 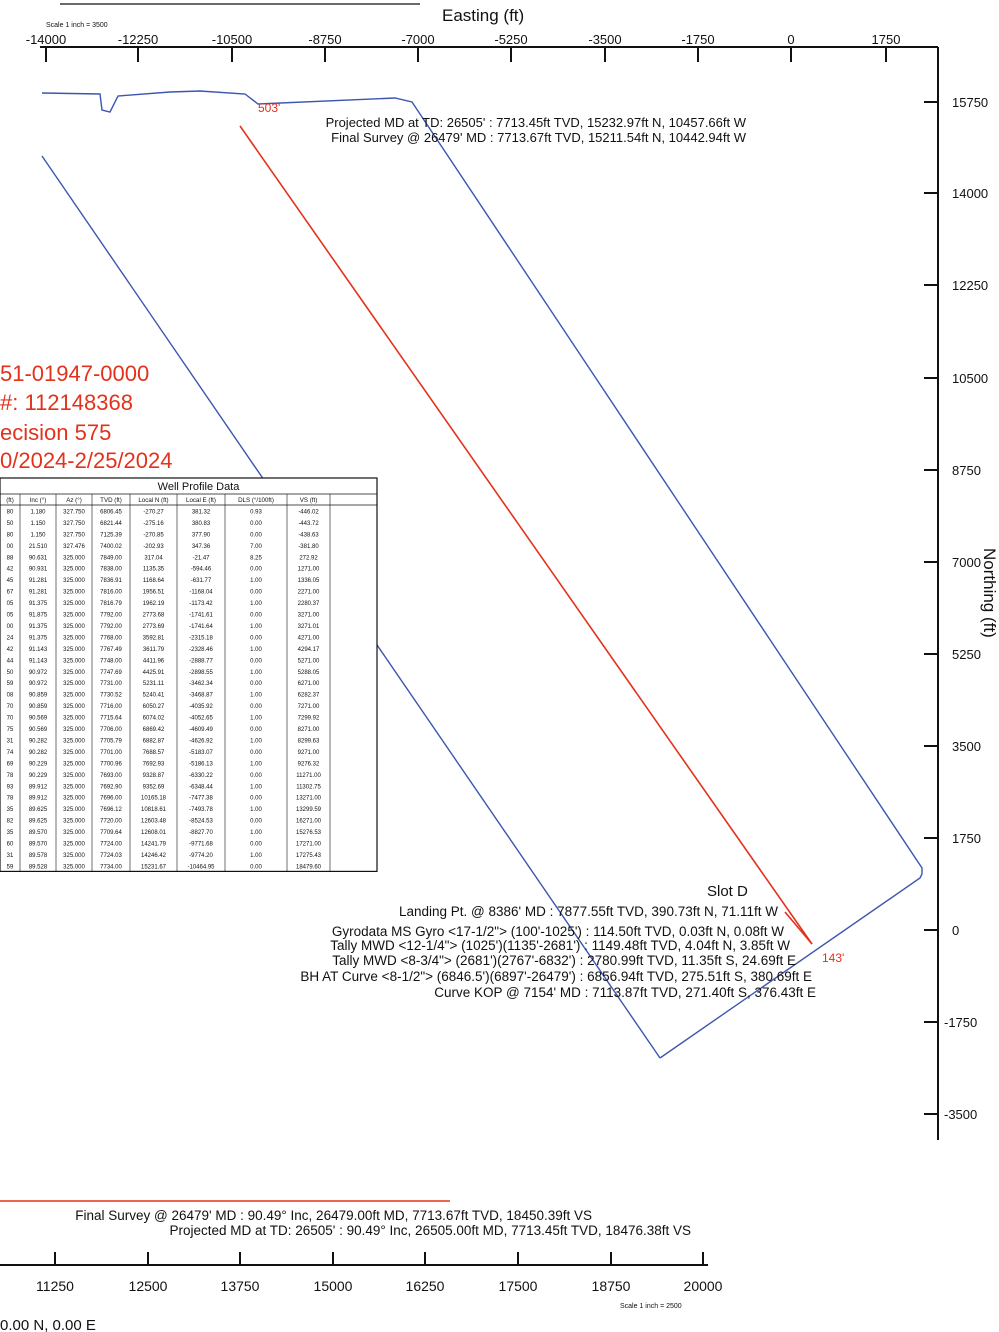 What do you see at coordinates (201, 661) in the screenshot?
I see `table-cell: -2888.77` at bounding box center [201, 661].